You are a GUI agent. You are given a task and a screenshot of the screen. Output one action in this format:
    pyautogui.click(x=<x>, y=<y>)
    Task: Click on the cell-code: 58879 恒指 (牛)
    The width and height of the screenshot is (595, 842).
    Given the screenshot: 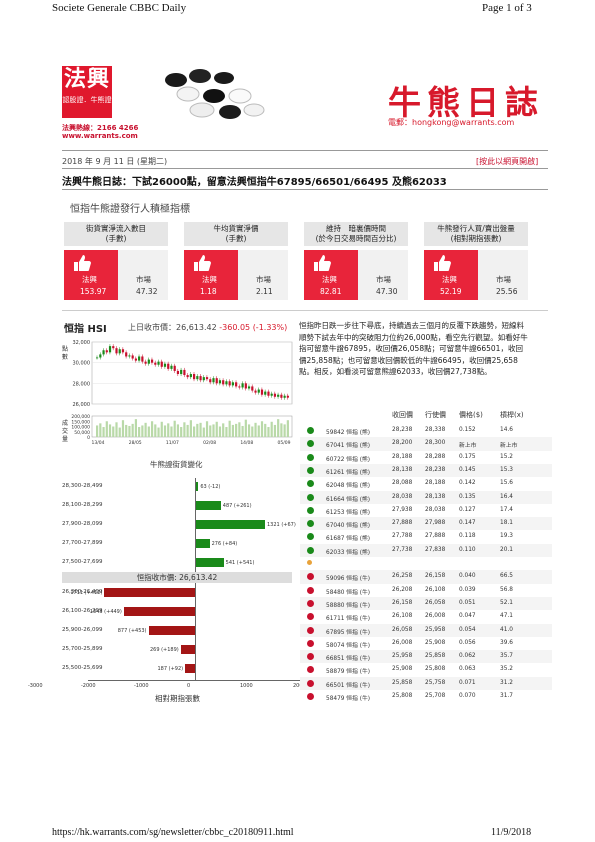 What is the action you would take?
    pyautogui.click(x=348, y=672)
    